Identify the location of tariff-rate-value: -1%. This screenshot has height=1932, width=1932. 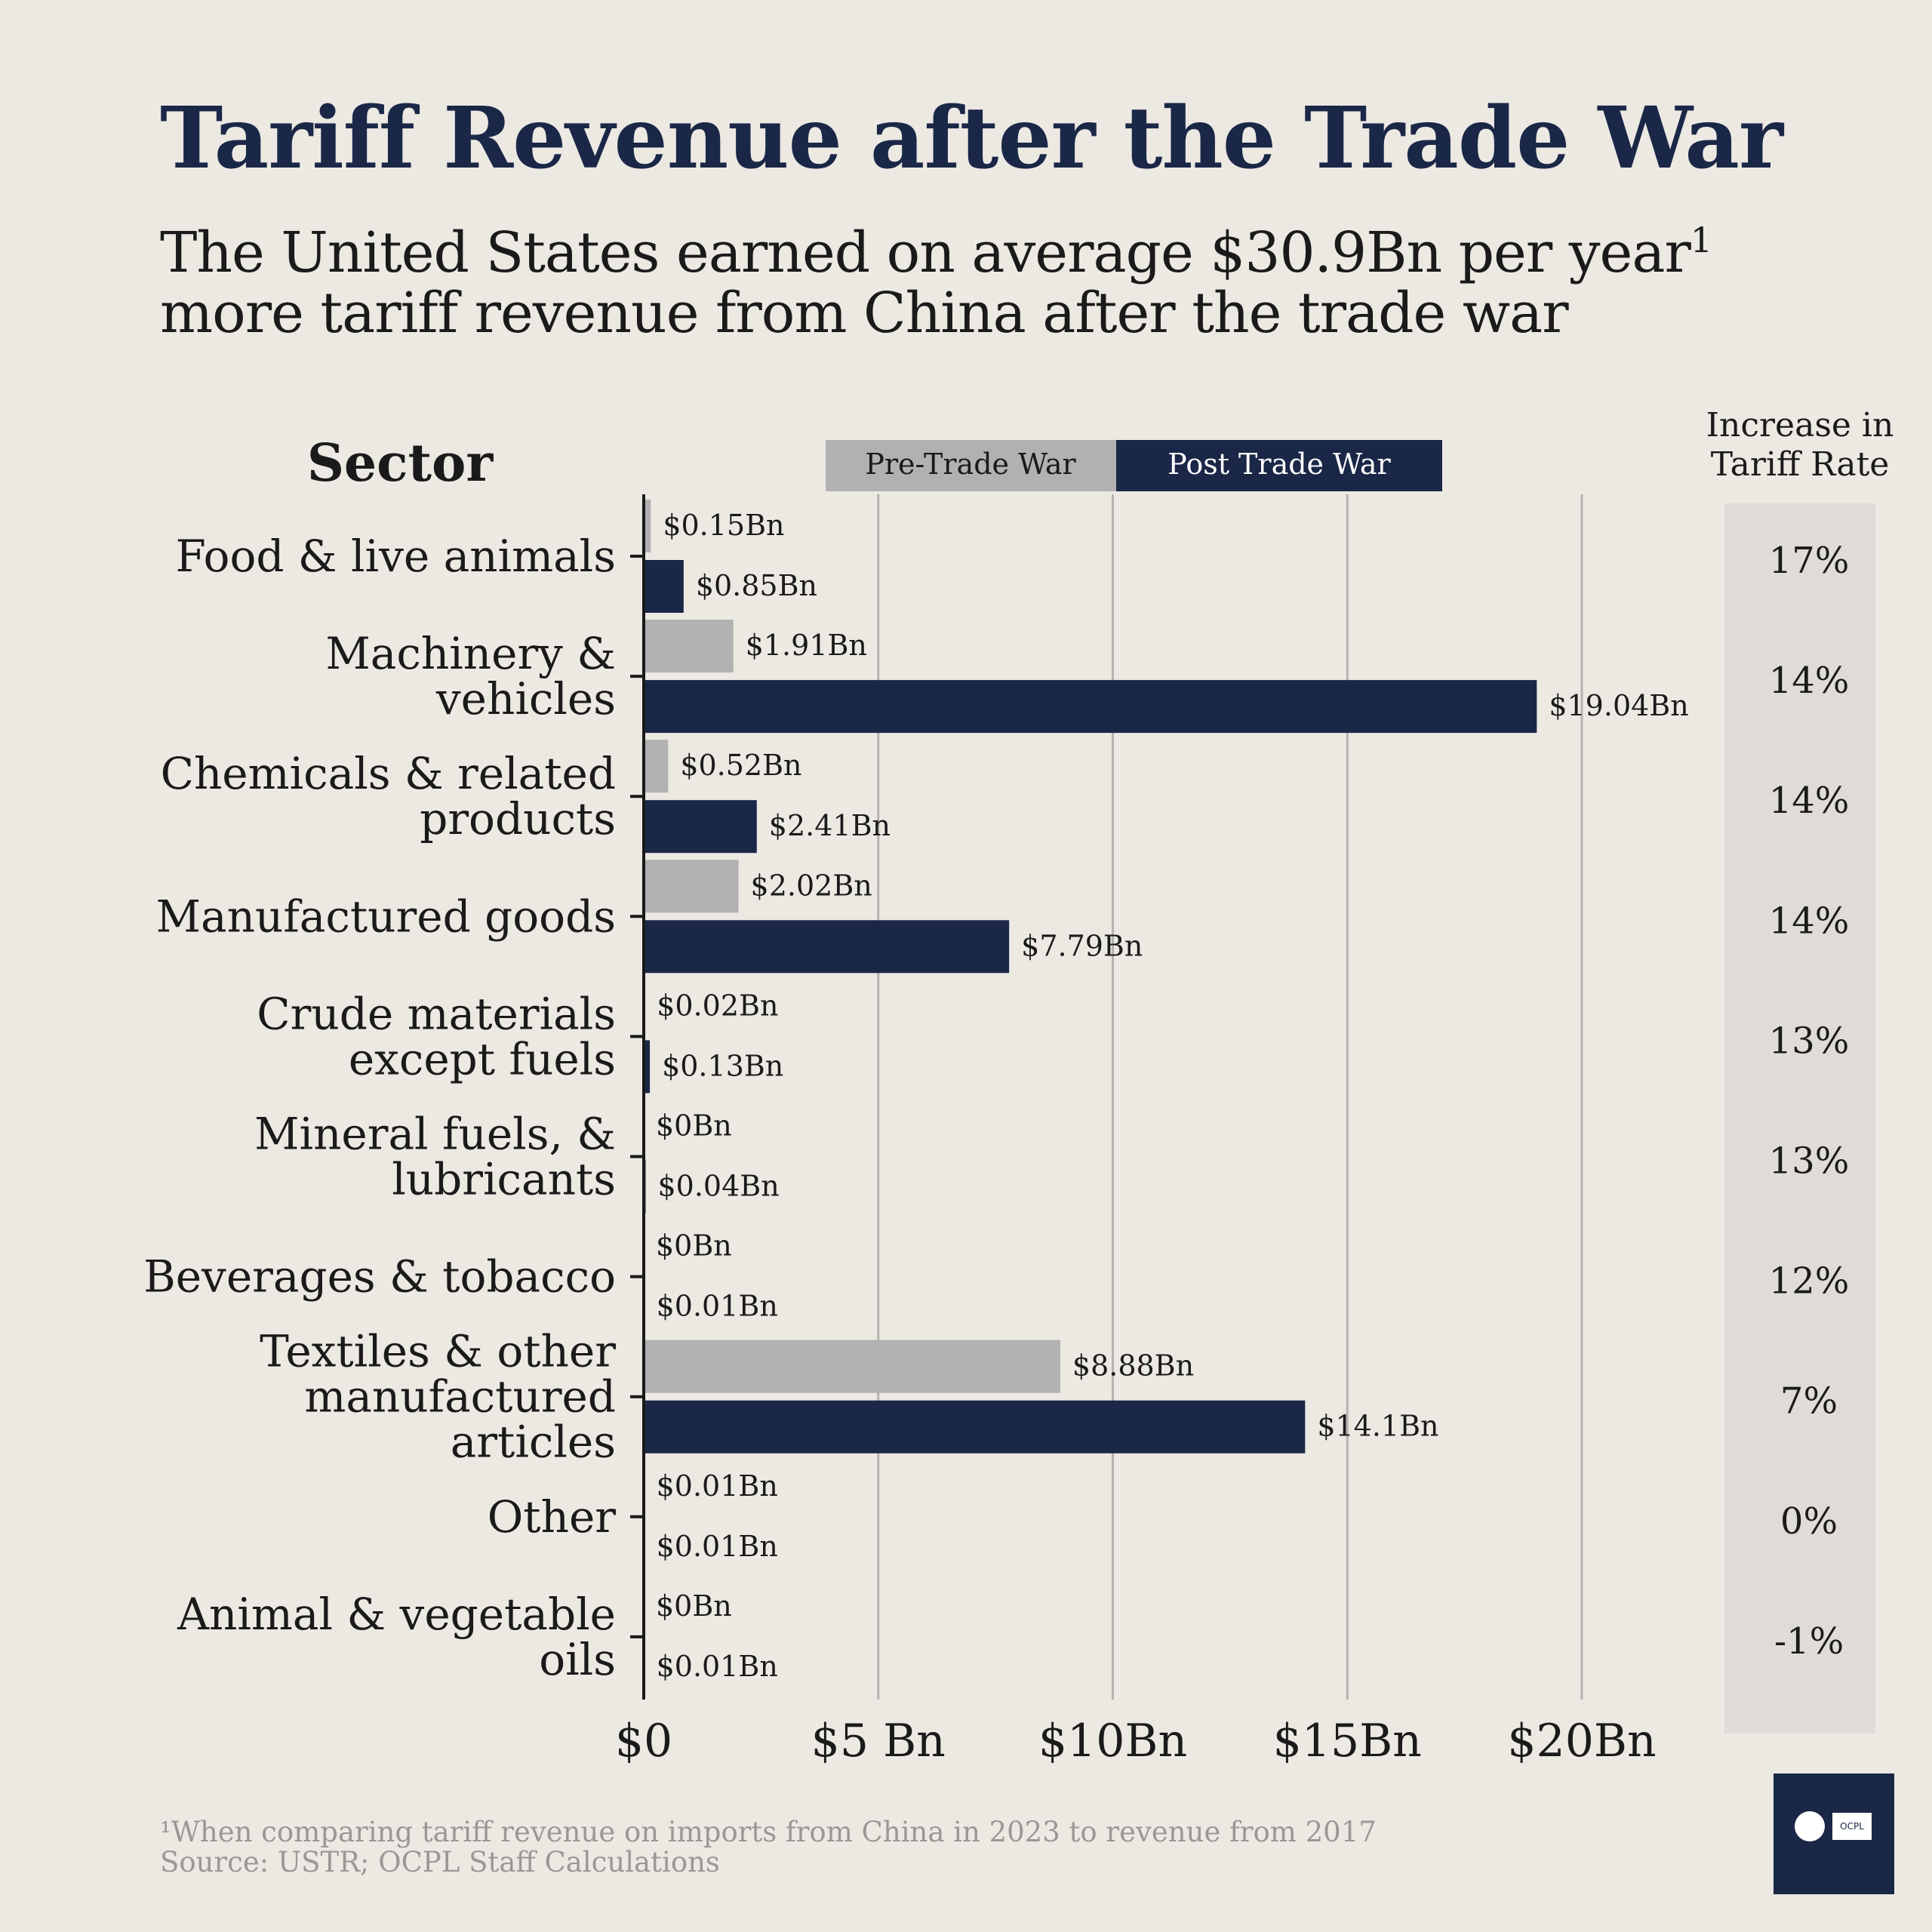
(1809, 1641).